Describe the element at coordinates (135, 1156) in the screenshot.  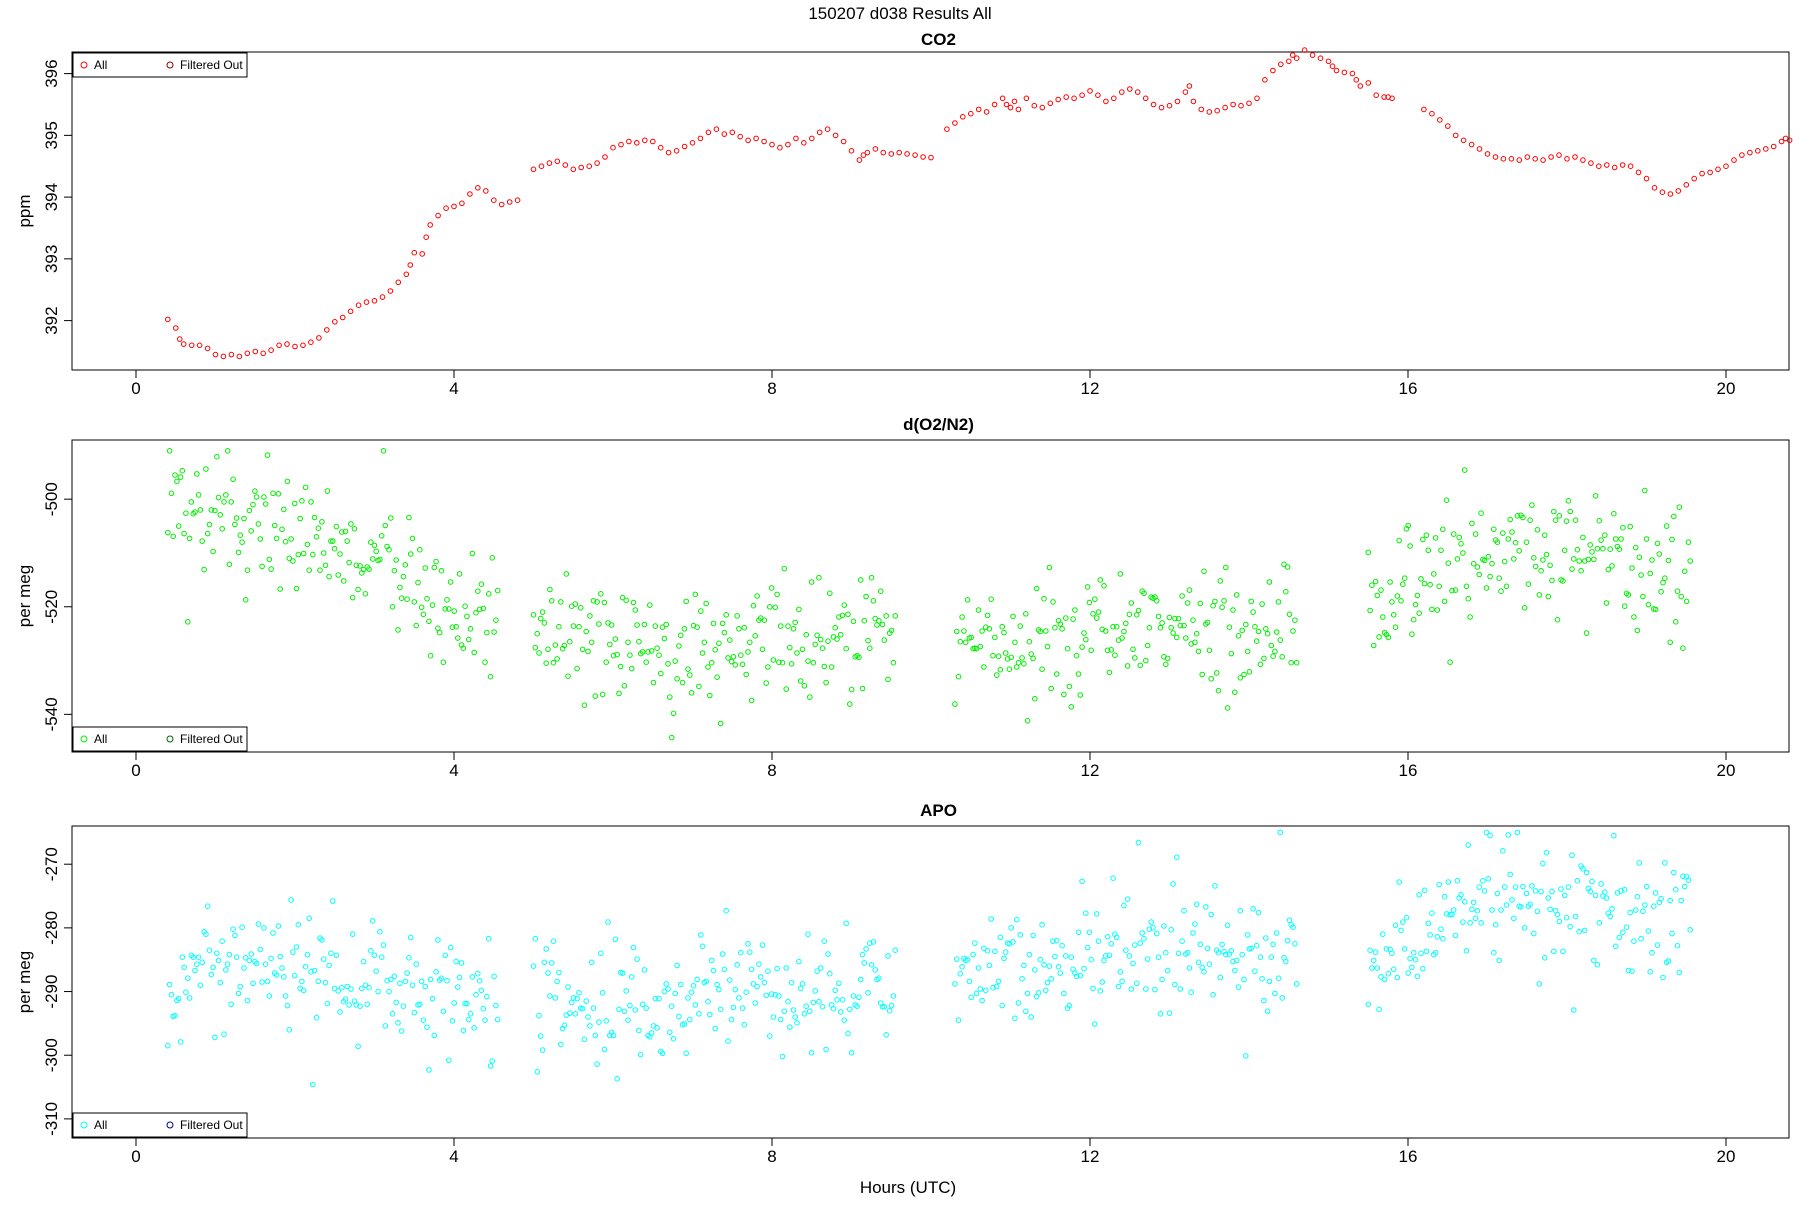
I see `x-tick-label: 0` at that location.